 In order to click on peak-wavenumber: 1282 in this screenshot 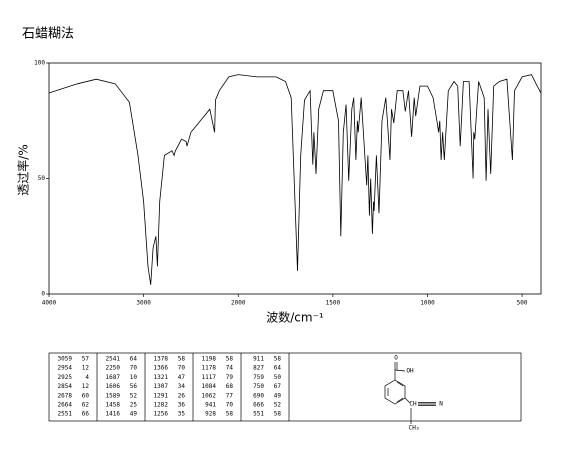, I will do `click(161, 405)`.